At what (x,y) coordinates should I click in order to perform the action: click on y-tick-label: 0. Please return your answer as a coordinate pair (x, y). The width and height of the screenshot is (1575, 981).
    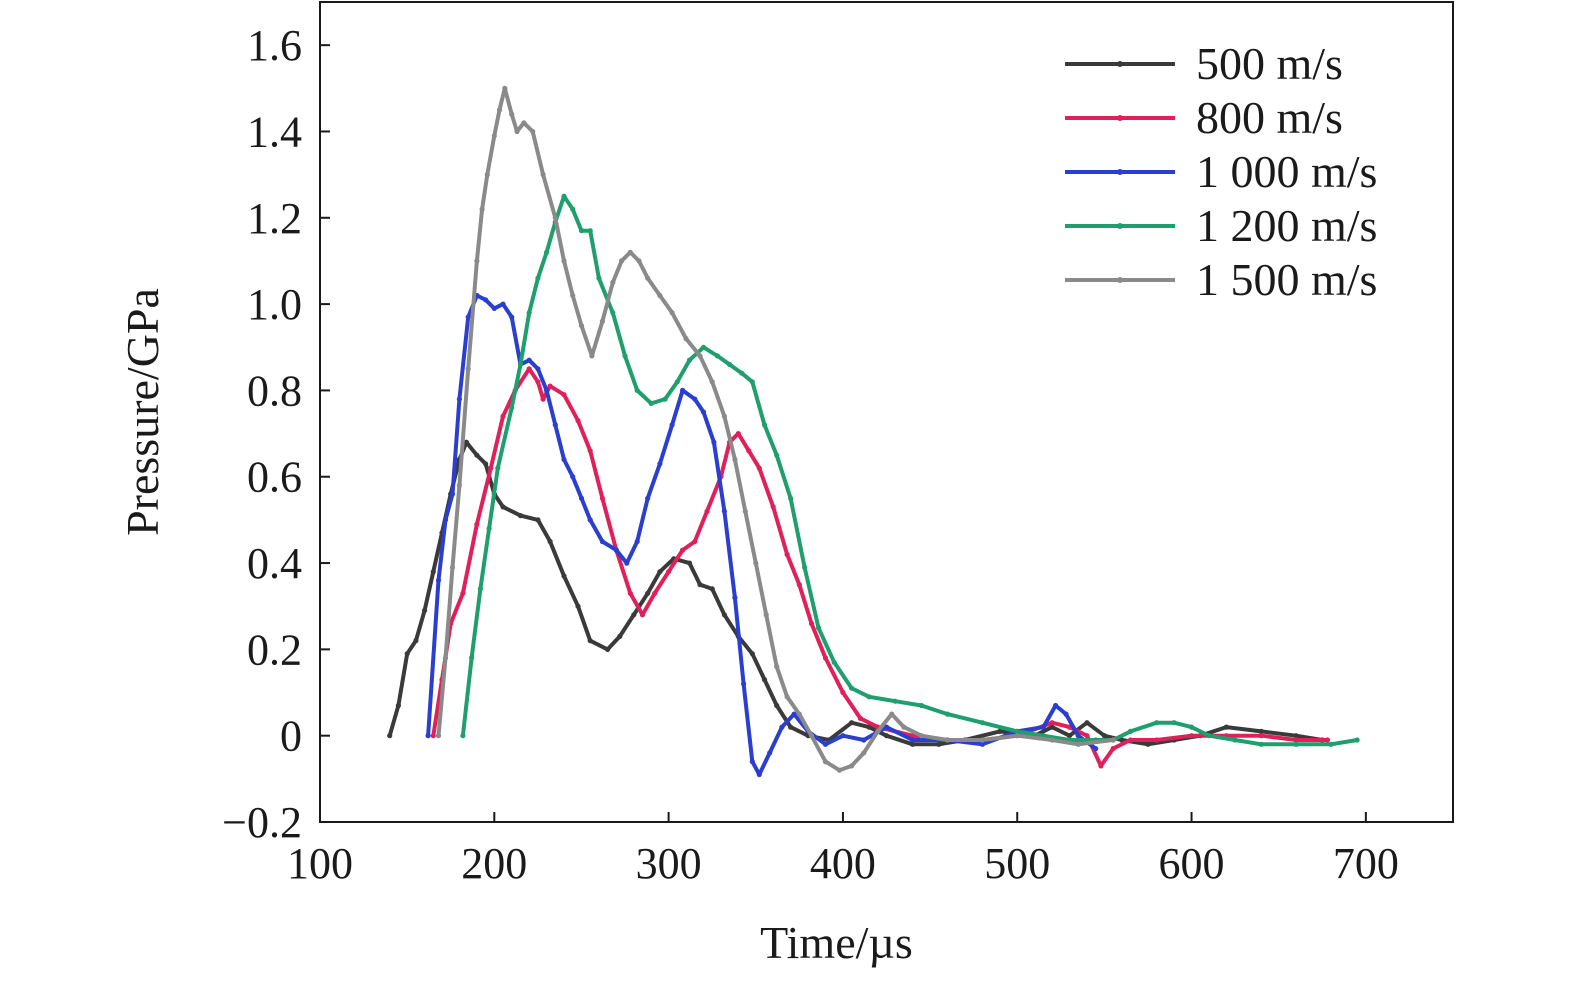
    Looking at the image, I should click on (291, 736).